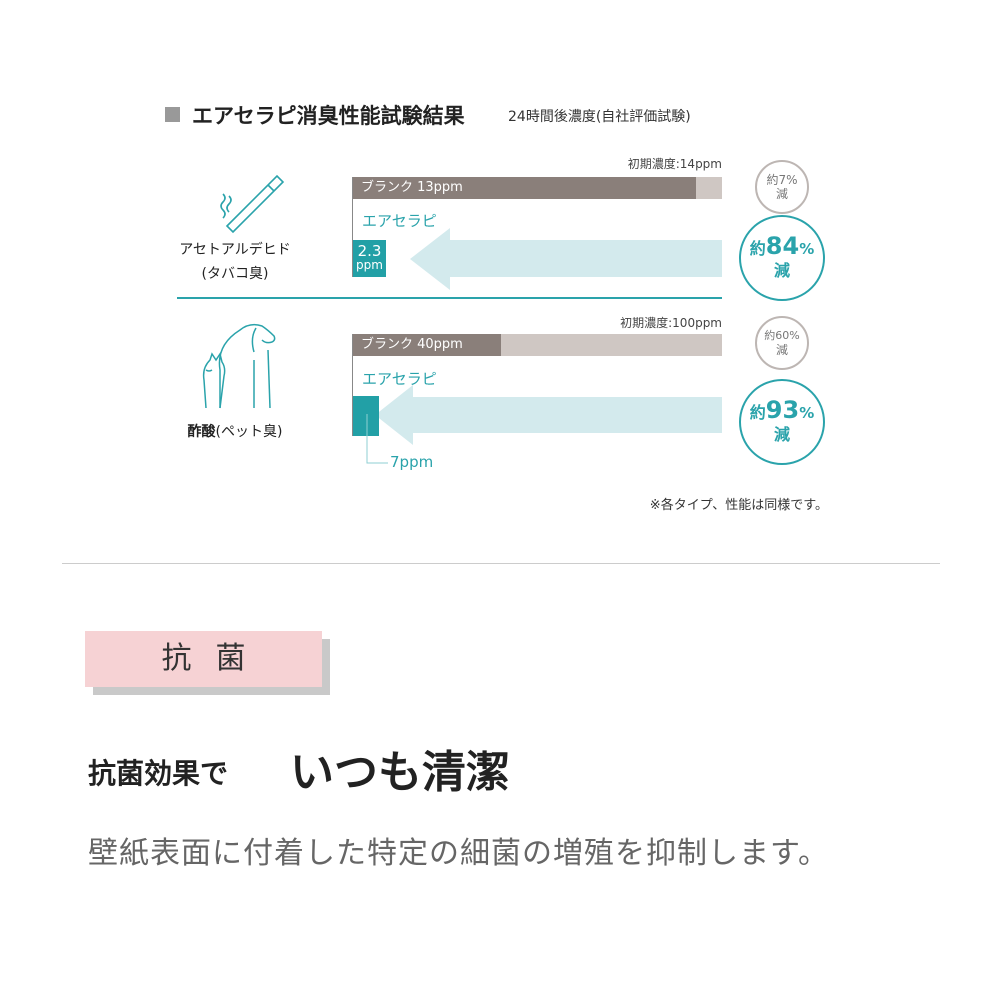 This screenshot has width=1000, height=1000. I want to click on value-leader-line, so click(377, 439).